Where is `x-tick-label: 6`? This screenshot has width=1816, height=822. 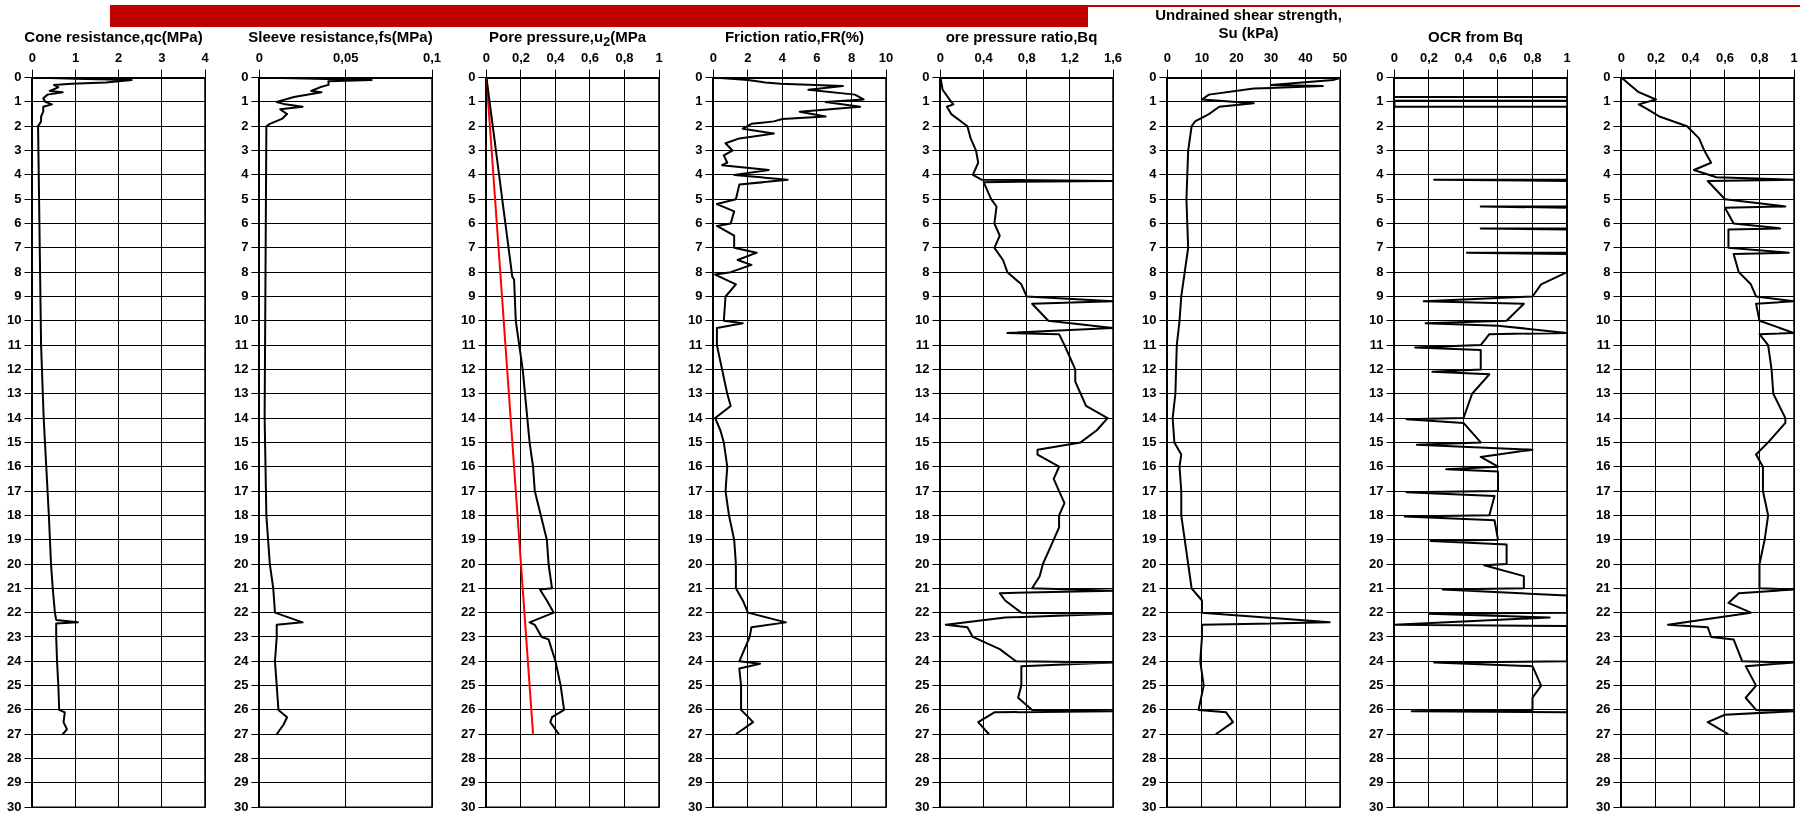 x-tick-label: 6 is located at coordinates (817, 58).